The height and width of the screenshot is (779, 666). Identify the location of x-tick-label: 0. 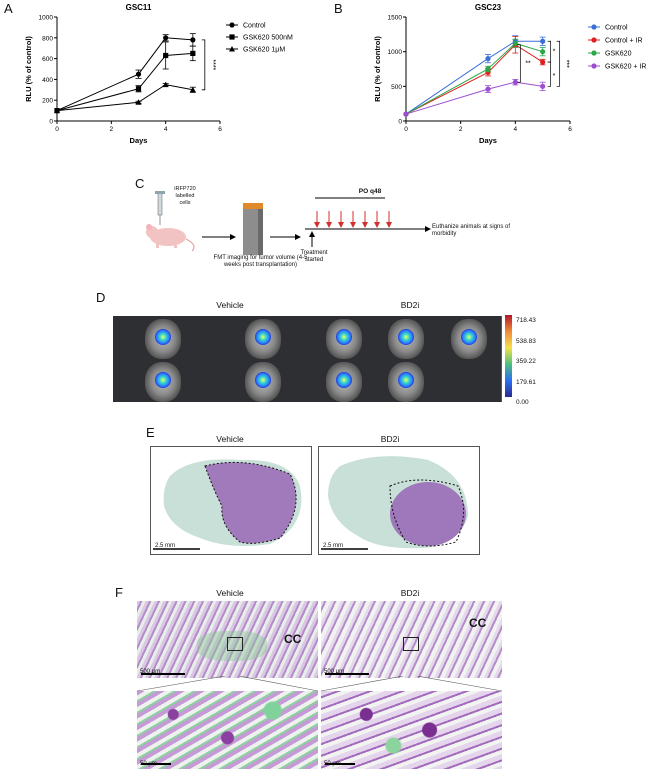
(406, 129).